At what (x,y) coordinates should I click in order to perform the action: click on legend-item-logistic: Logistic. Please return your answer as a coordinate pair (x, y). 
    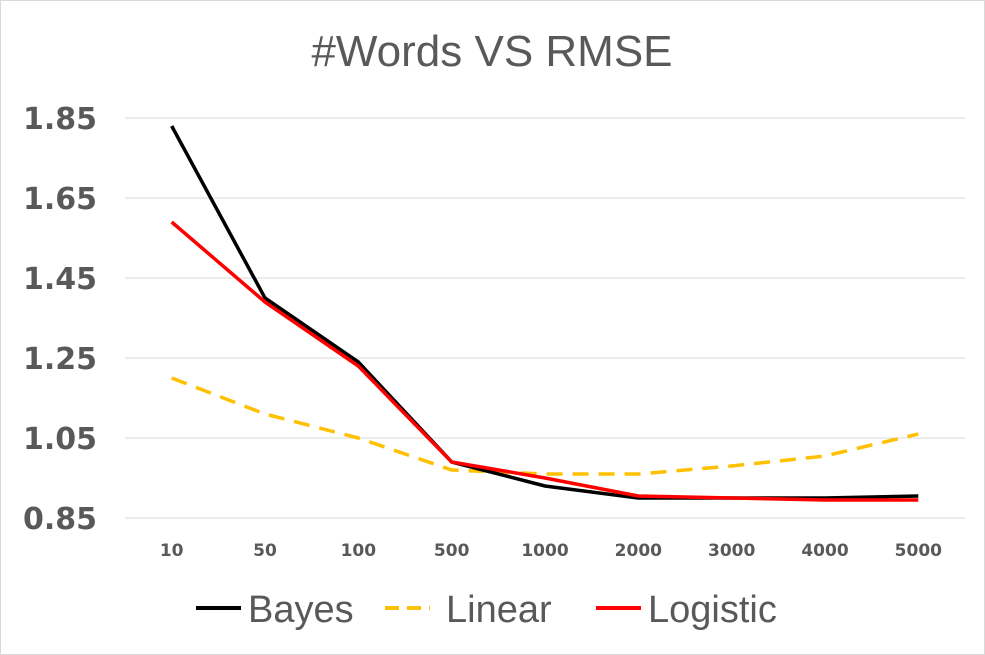
    Looking at the image, I should click on (686, 610).